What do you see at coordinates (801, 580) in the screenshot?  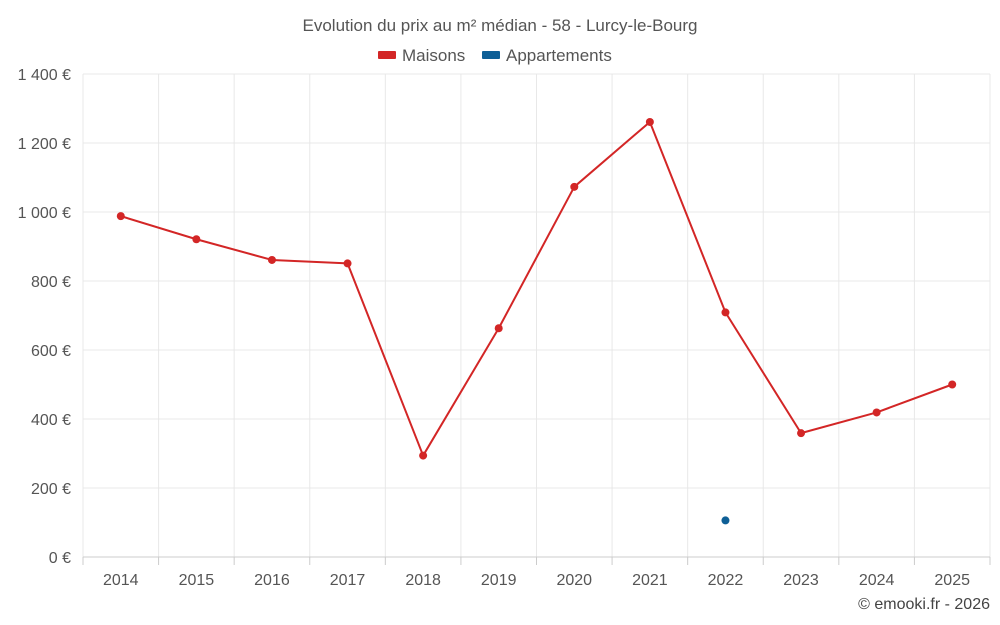 I see `x-tick-label: 2023` at bounding box center [801, 580].